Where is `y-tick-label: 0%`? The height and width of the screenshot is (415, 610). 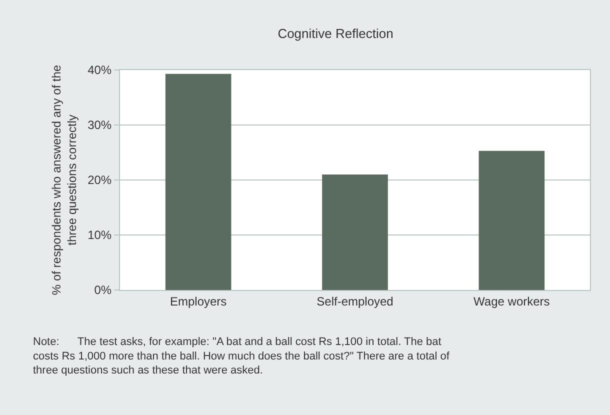
y-tick-label: 0% is located at coordinates (103, 290).